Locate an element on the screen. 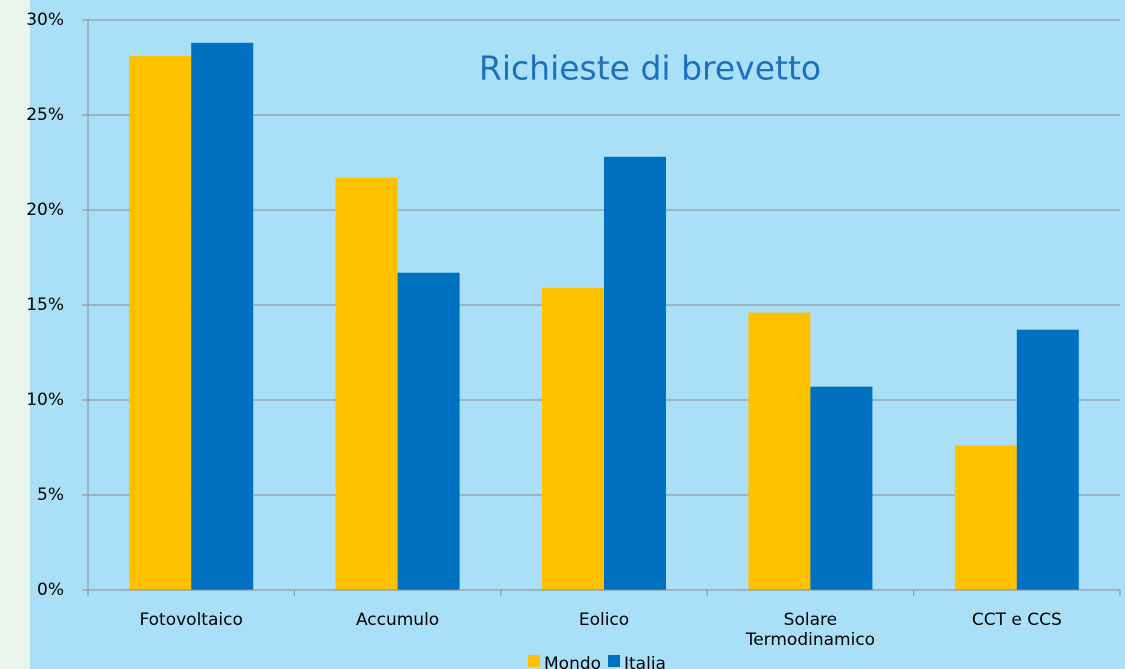 The height and width of the screenshot is (669, 1125). legend-label: Italia is located at coordinates (645, 661).